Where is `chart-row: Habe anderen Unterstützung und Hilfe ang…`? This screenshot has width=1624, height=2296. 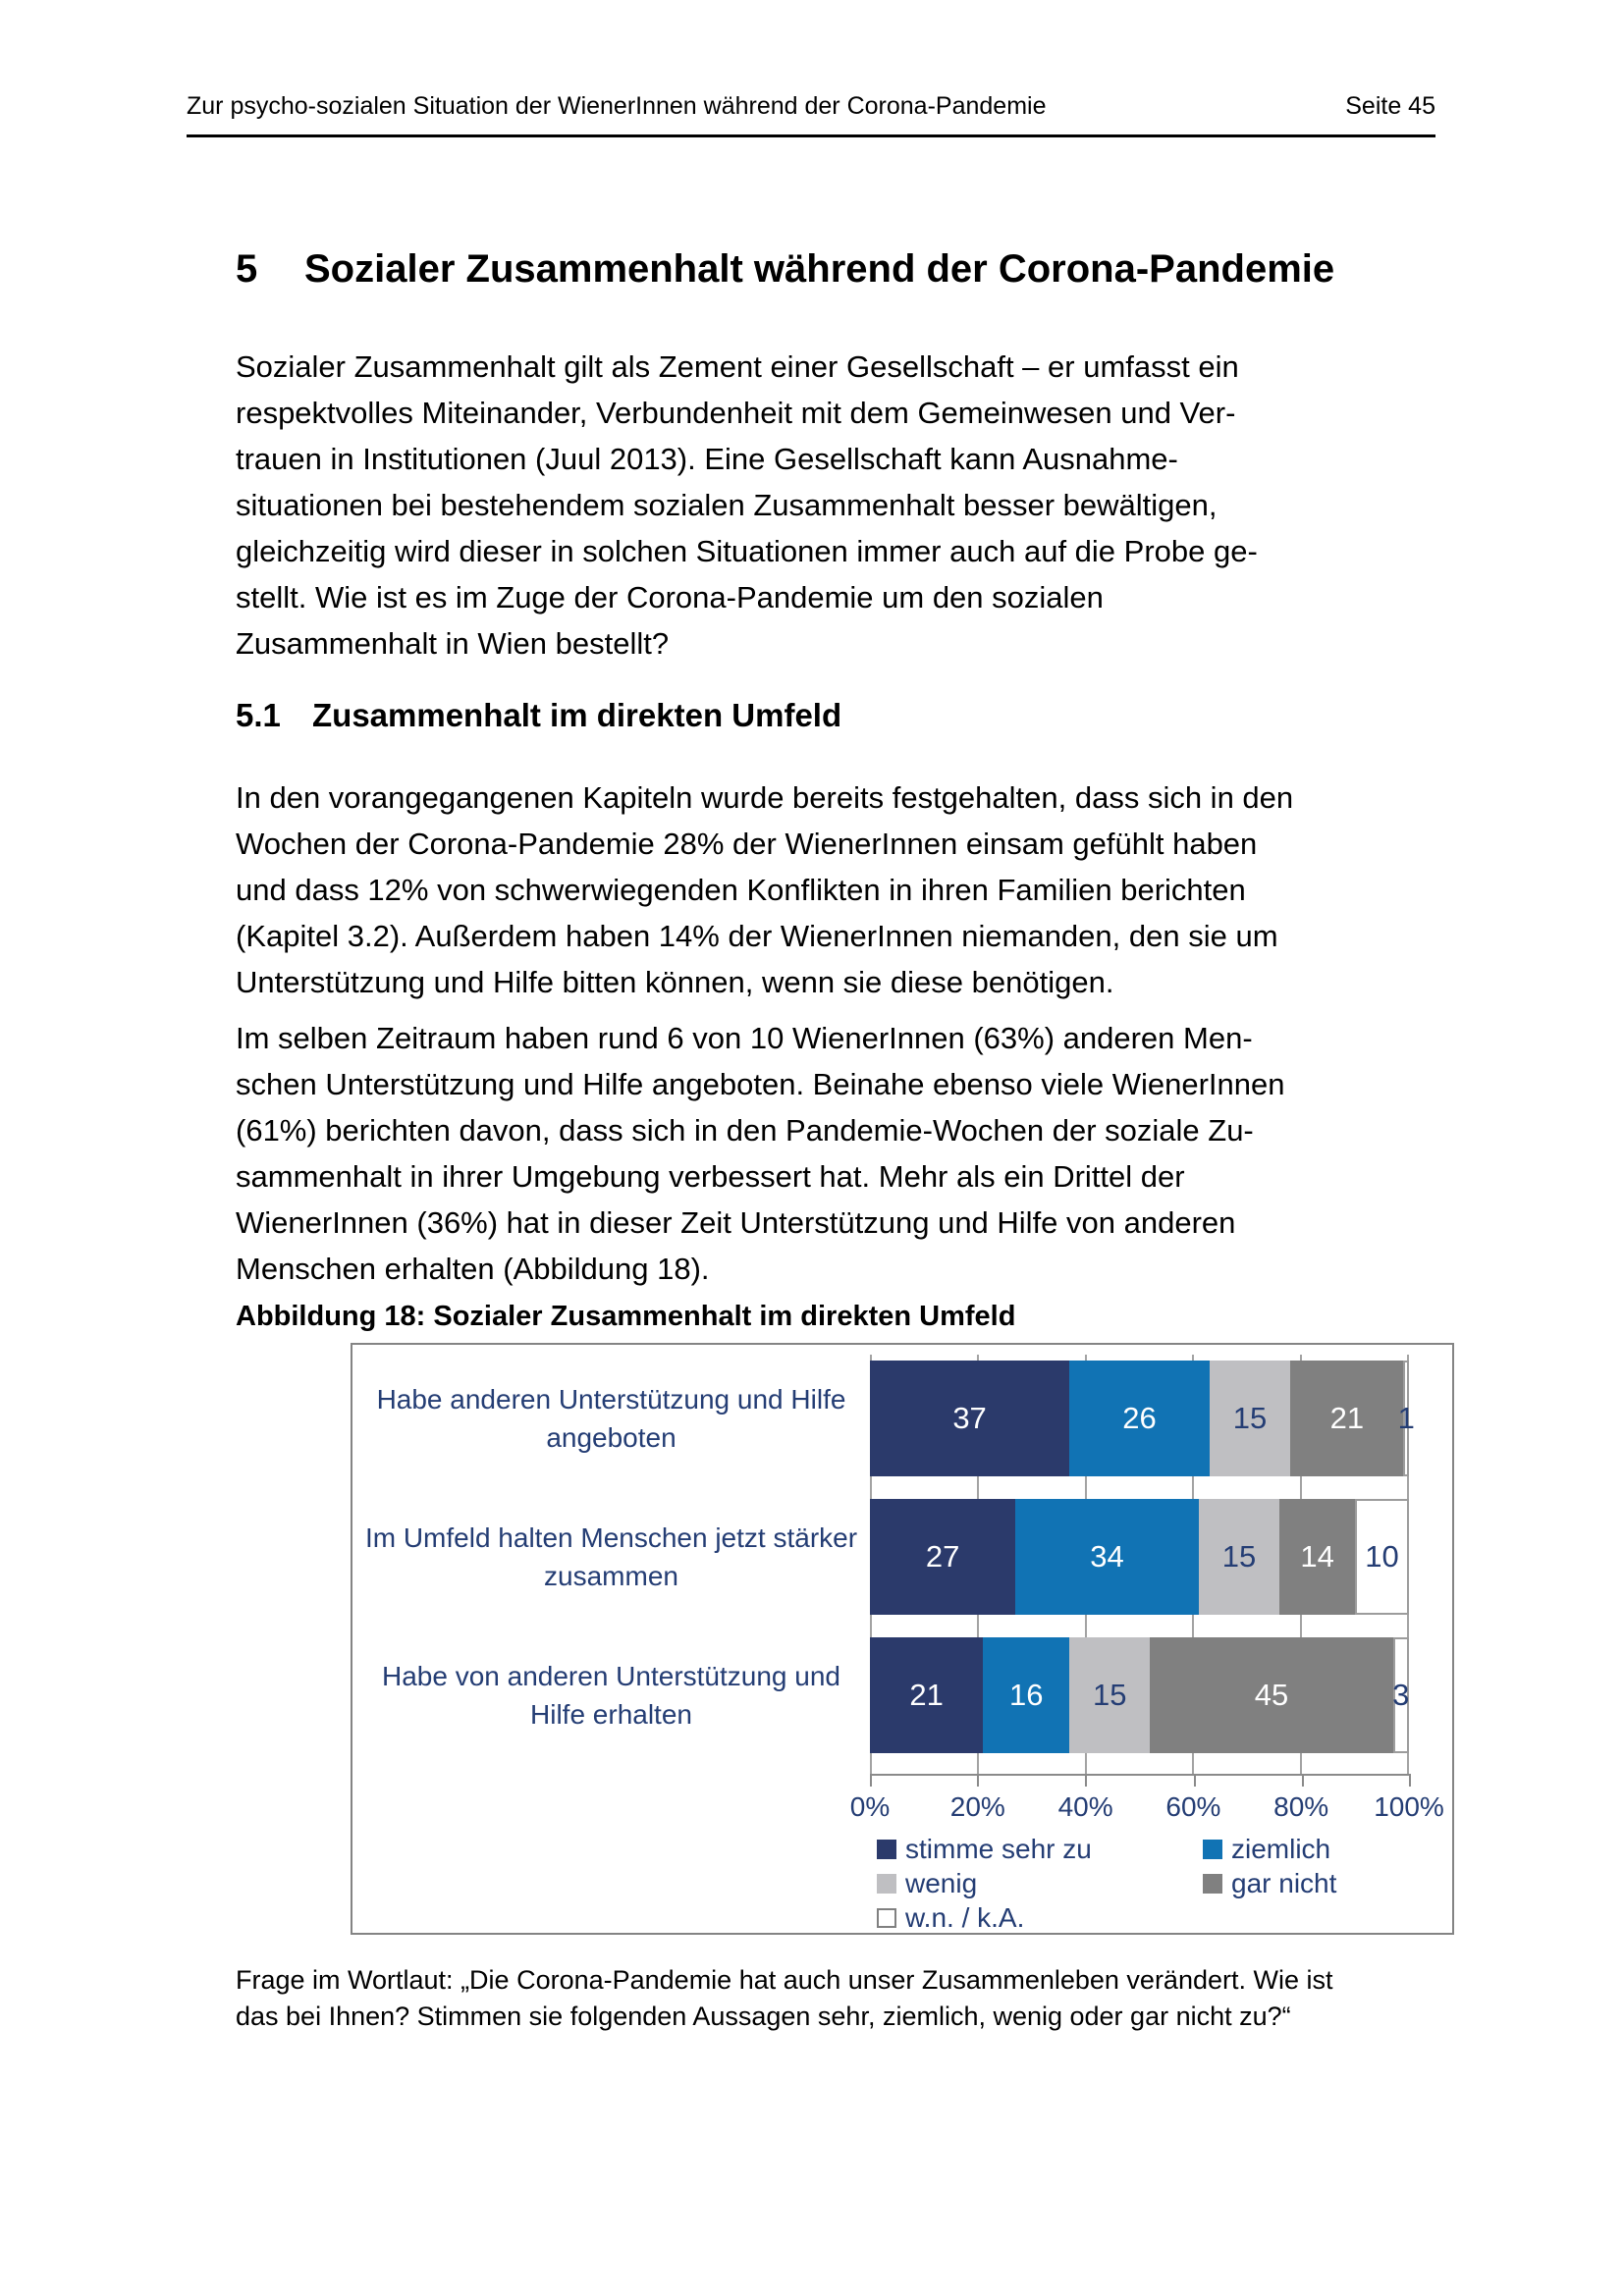
chart-row: Habe anderen Unterstützung und Hilfe ang… is located at coordinates (902, 1418).